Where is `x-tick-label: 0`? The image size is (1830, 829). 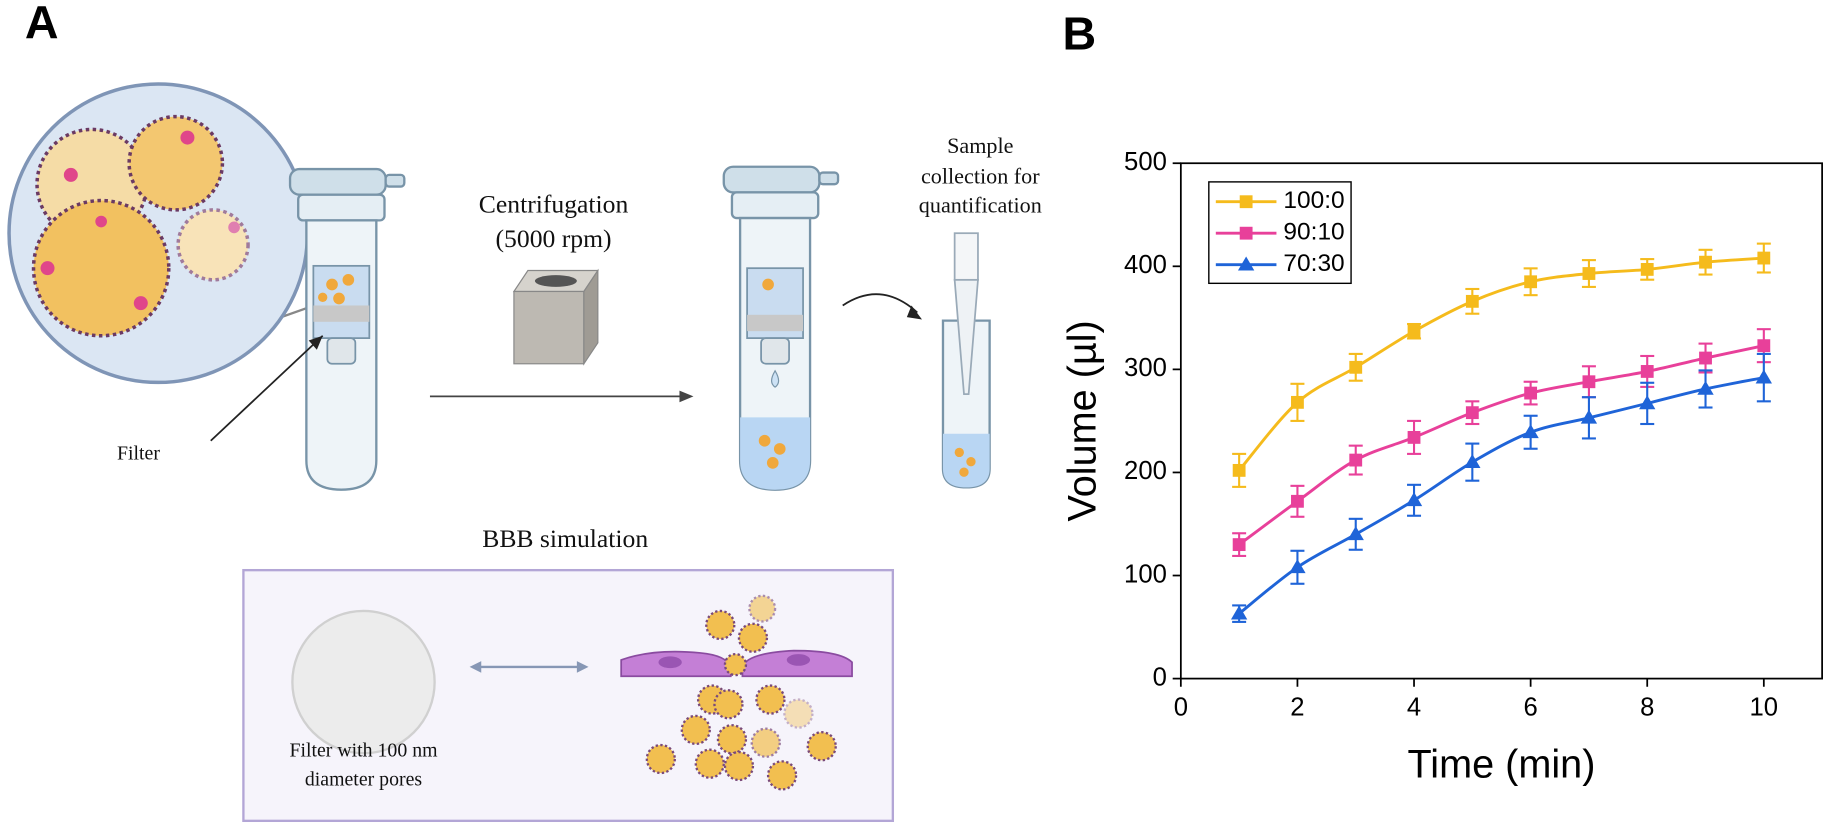
x-tick-label: 0 is located at coordinates (1181, 708).